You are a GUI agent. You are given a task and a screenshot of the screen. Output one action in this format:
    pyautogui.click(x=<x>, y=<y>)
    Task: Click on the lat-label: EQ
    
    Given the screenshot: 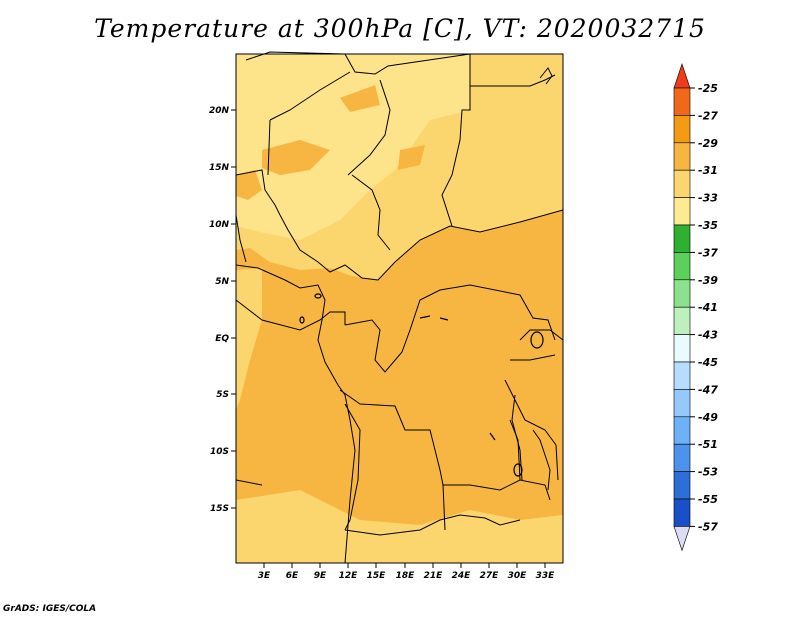 What is the action you would take?
    pyautogui.click(x=222, y=339)
    